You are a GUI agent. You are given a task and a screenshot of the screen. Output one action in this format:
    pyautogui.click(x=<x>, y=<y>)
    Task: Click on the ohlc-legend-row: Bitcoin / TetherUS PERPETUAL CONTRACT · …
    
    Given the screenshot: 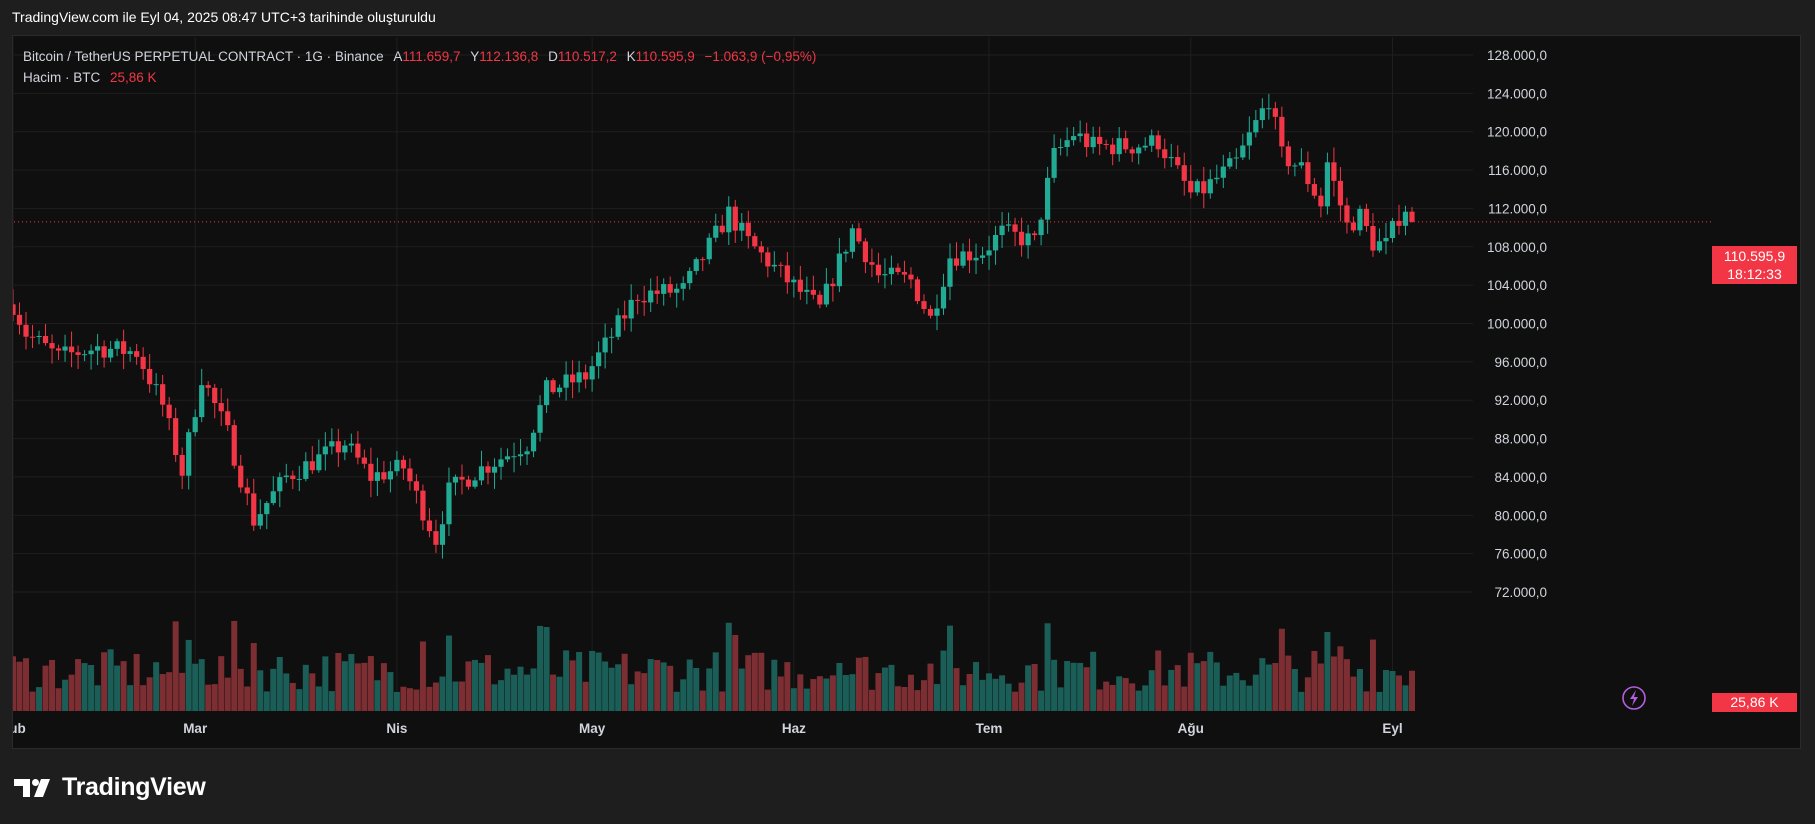 What is the action you would take?
    pyautogui.click(x=419, y=56)
    